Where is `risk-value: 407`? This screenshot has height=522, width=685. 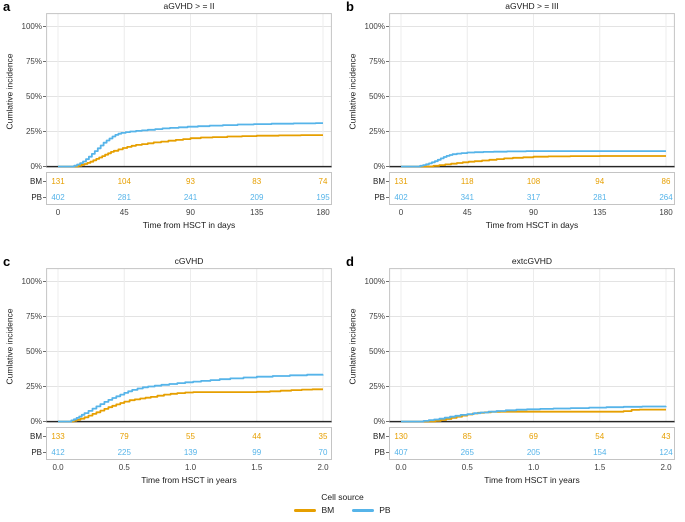 risk-value: 407 is located at coordinates (401, 452).